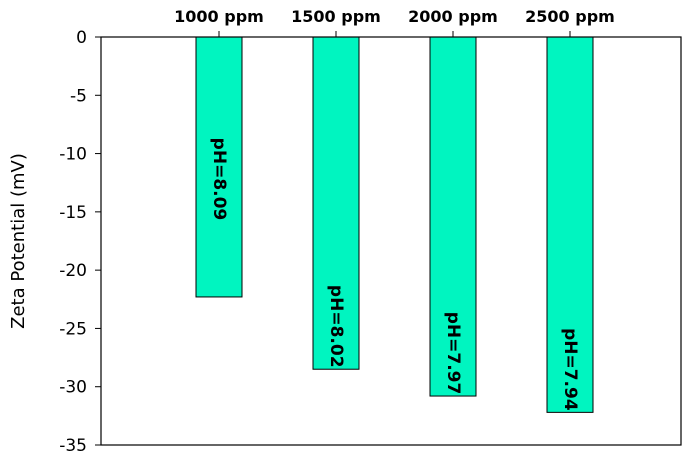 This screenshot has height=460, width=685. I want to click on y-tick-label: -5, so click(78, 96).